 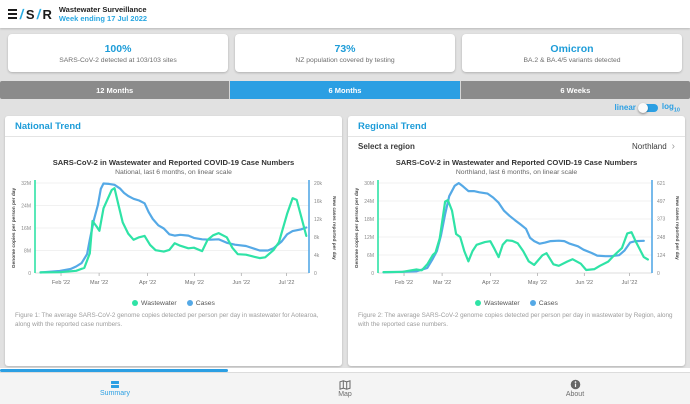 I want to click on time-range-tabs: 12 Months 6 Months 6 Weeks, so click(x=345, y=90).